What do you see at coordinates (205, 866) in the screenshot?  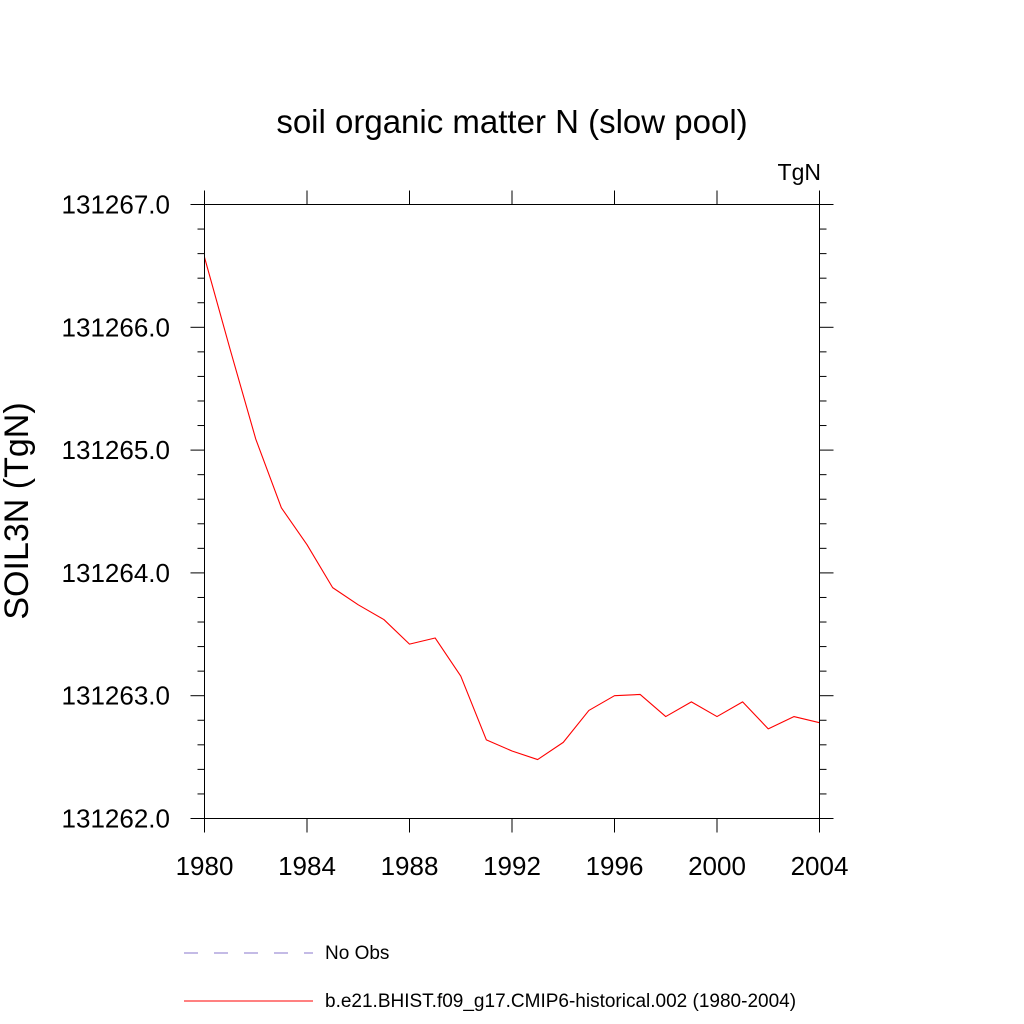 I see `x-tick-label: 1980` at bounding box center [205, 866].